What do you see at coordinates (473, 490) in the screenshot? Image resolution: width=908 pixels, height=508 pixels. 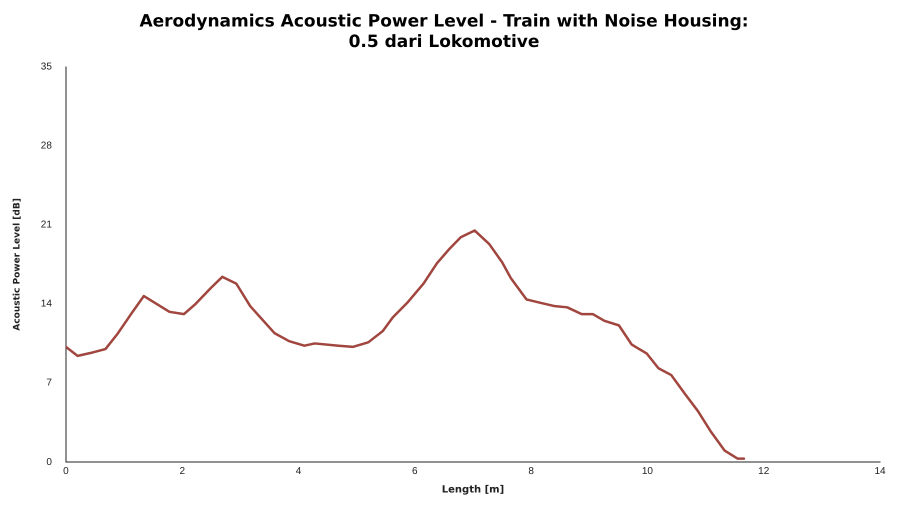 I see `x-axis-title: Length [m]` at bounding box center [473, 490].